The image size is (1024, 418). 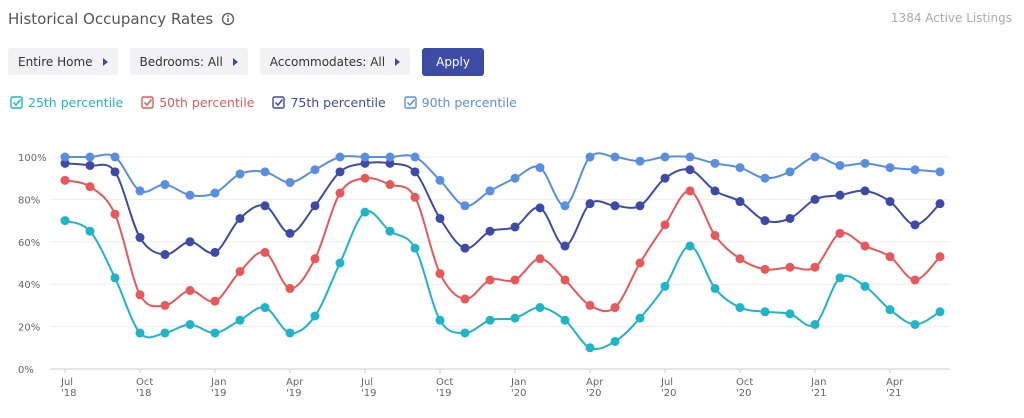 What do you see at coordinates (369, 388) in the screenshot?
I see `x-tick-label: Jul '19` at bounding box center [369, 388].